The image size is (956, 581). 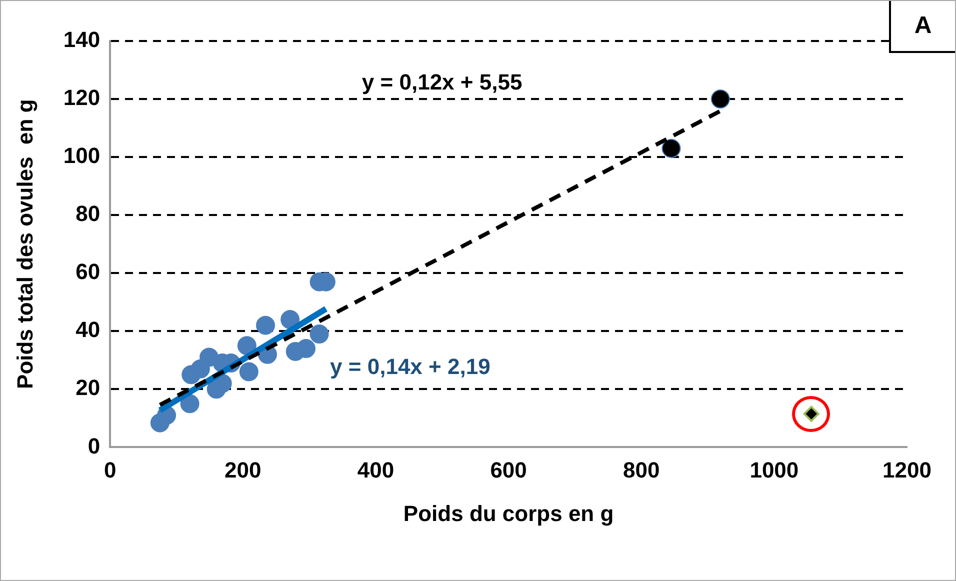 What do you see at coordinates (88, 329) in the screenshot?
I see `y-tick-label: 40` at bounding box center [88, 329].